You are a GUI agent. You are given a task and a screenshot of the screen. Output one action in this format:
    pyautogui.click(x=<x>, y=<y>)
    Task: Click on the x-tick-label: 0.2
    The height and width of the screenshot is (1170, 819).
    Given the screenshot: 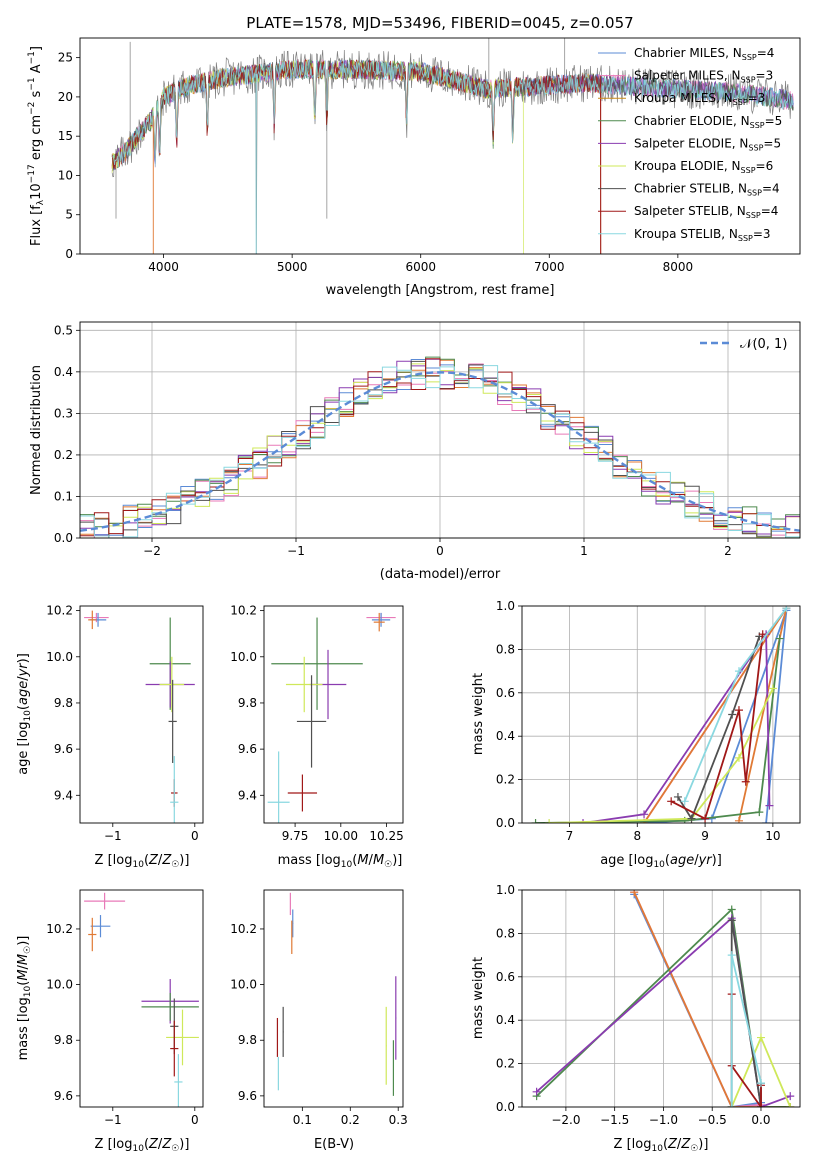 What is the action you would take?
    pyautogui.click(x=350, y=1120)
    